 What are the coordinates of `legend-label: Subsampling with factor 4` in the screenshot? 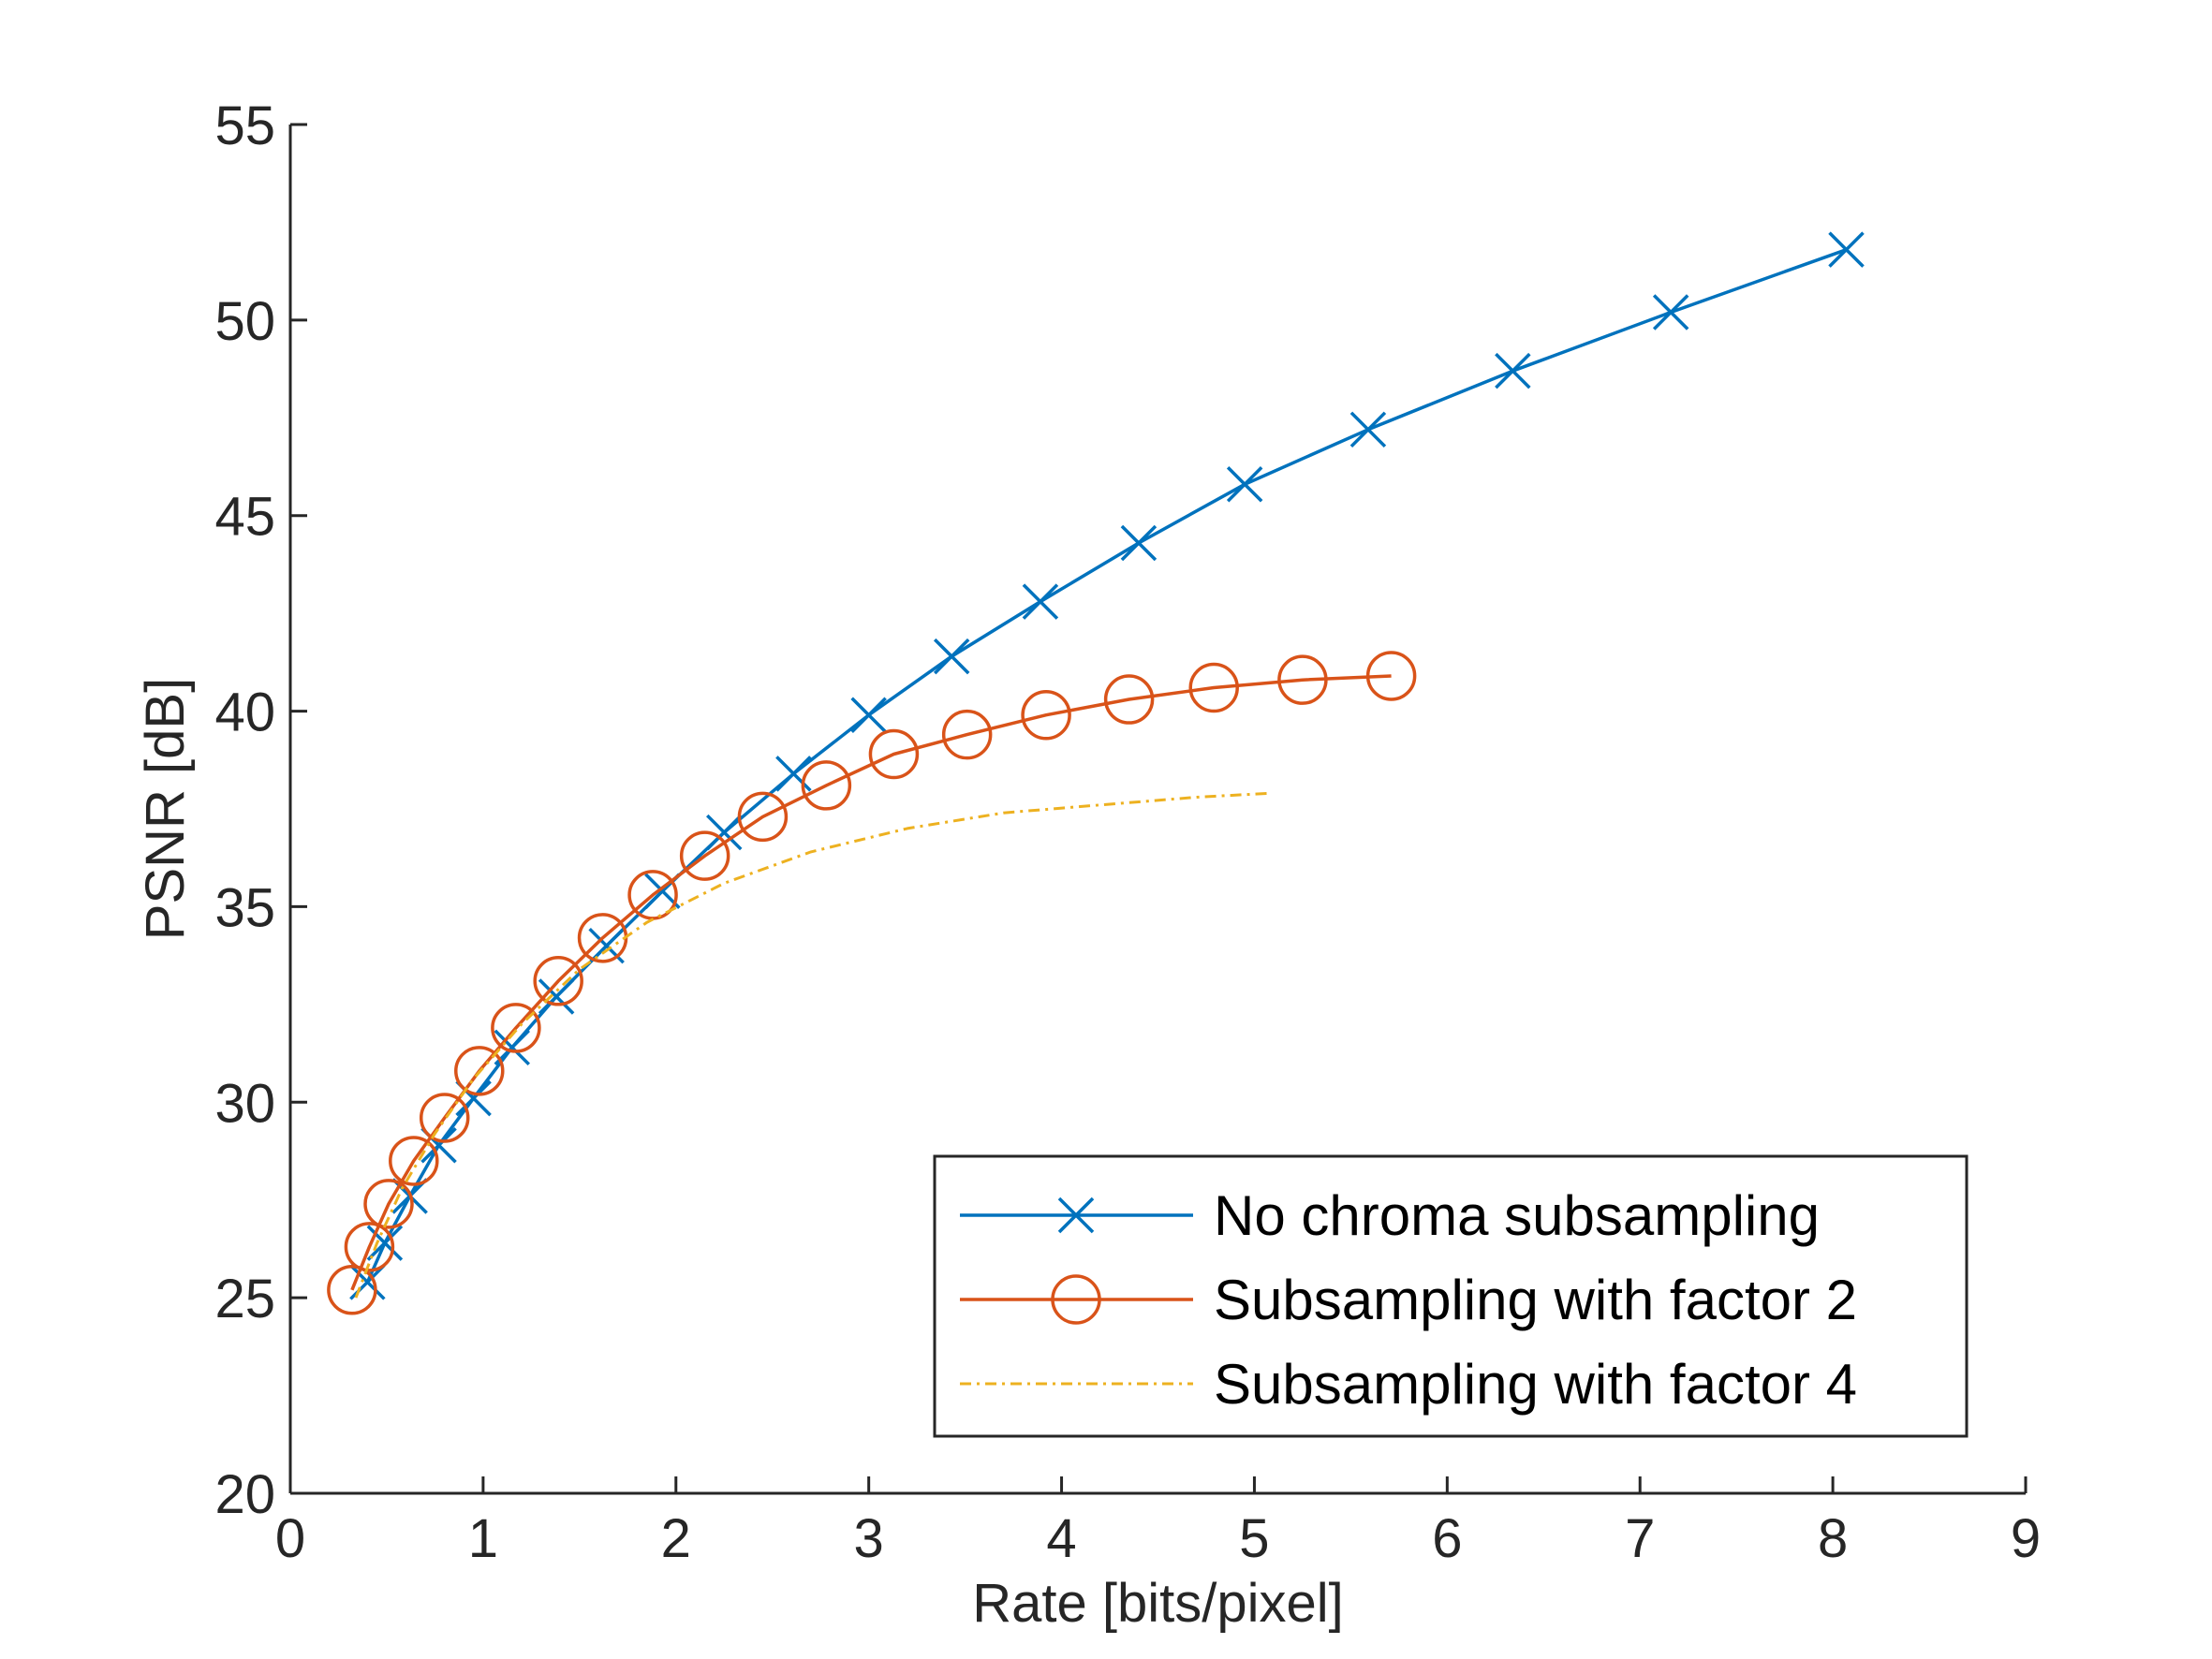 It's located at (1536, 1384).